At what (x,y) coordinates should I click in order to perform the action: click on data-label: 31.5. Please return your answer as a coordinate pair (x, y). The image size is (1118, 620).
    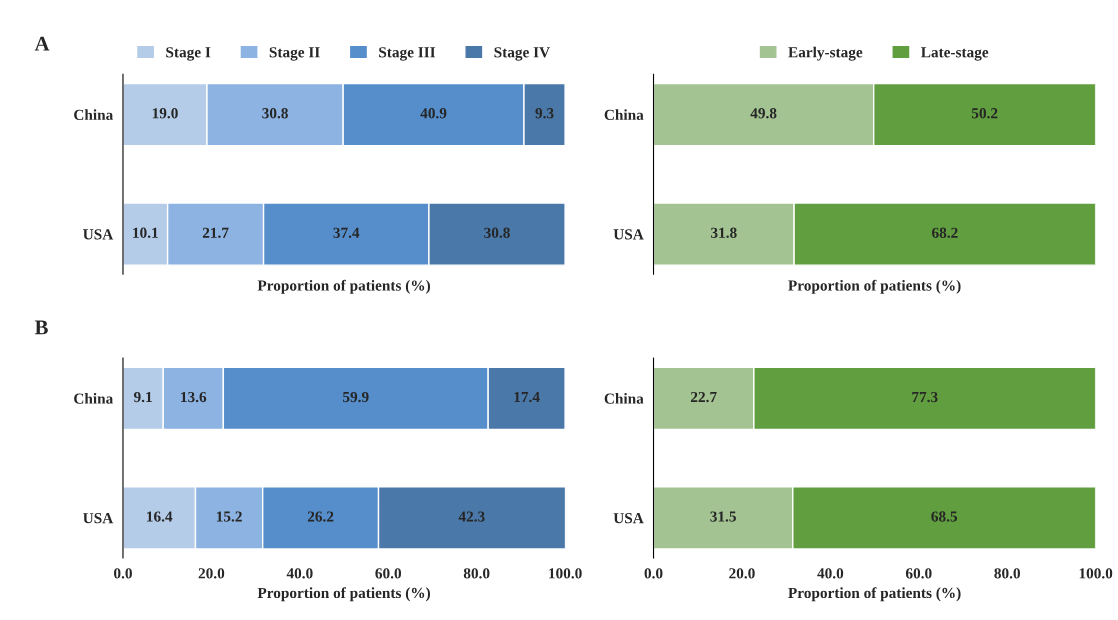
    Looking at the image, I should click on (723, 516).